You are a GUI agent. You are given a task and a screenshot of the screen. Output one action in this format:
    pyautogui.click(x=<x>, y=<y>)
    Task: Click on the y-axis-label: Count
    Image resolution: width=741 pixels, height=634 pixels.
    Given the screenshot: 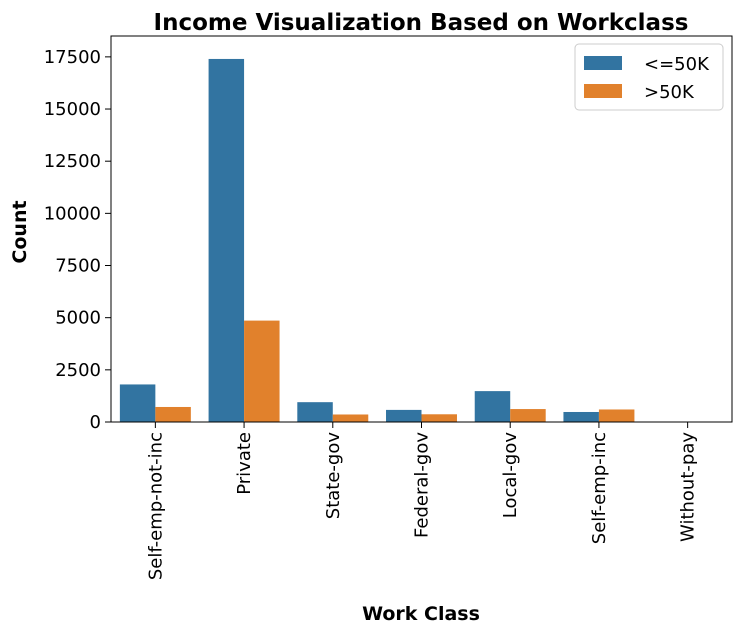 What is the action you would take?
    pyautogui.click(x=20, y=231)
    